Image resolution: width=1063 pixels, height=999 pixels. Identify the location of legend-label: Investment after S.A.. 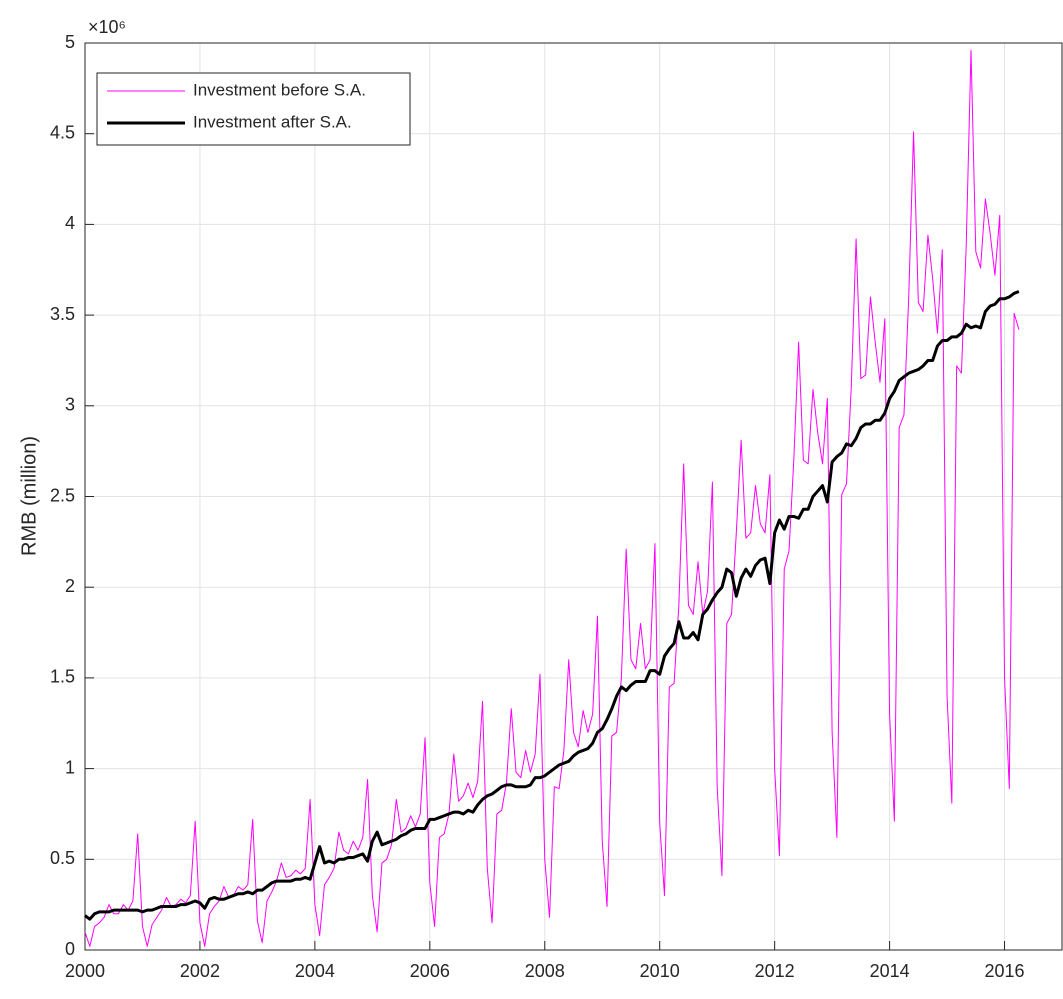
(272, 121).